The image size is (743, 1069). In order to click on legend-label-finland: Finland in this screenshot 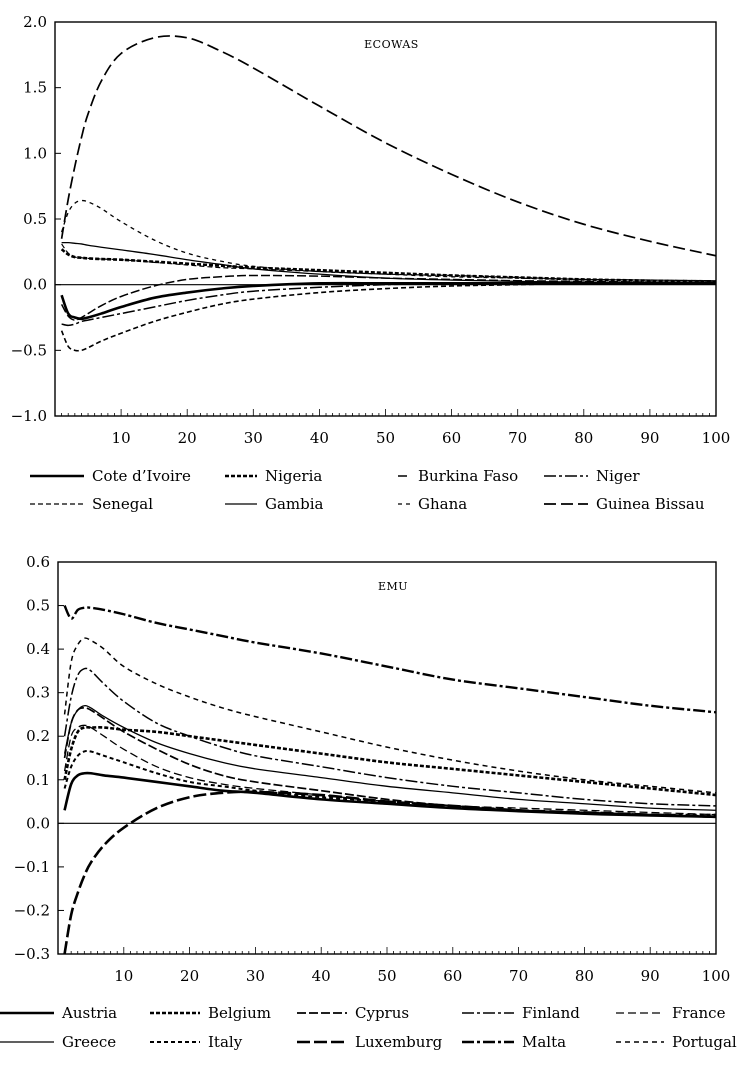, I will do `click(551, 1013)`.